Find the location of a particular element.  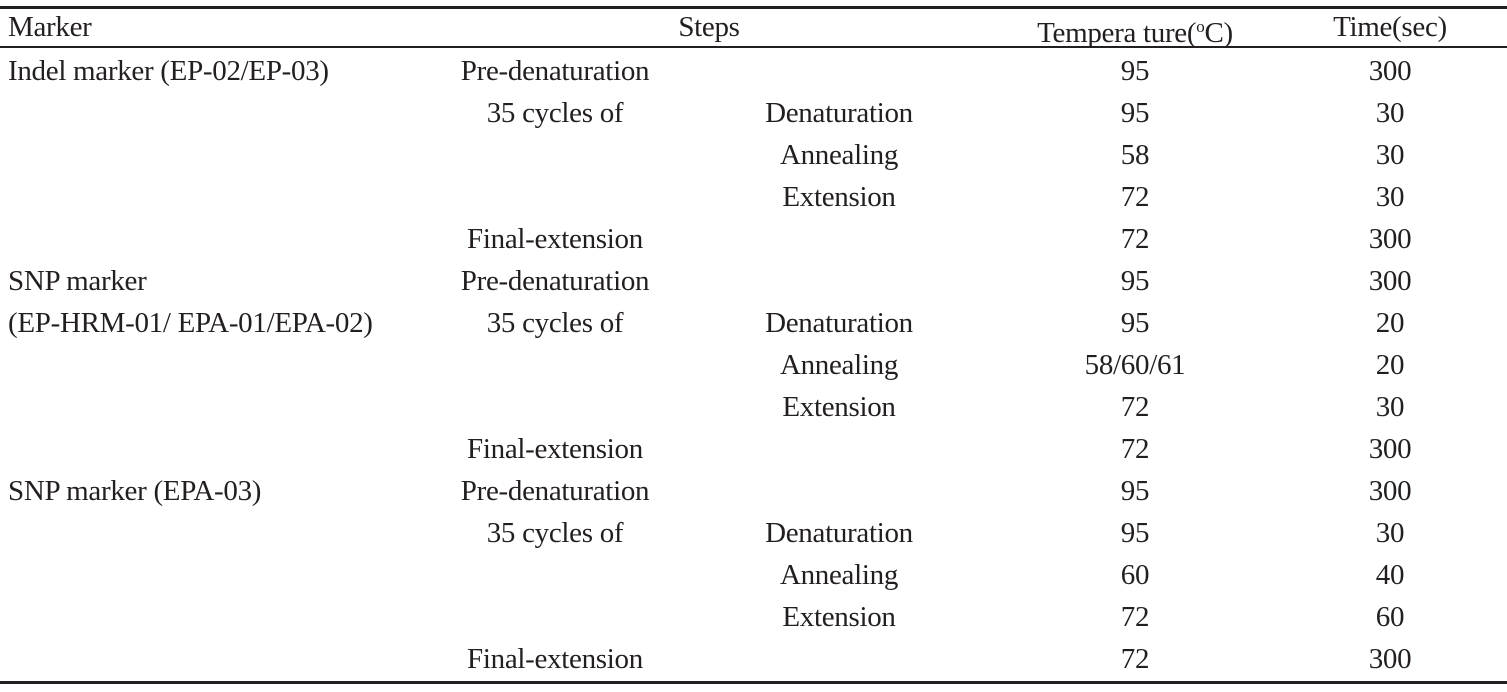

time-cell: 40 is located at coordinates (1390, 575).